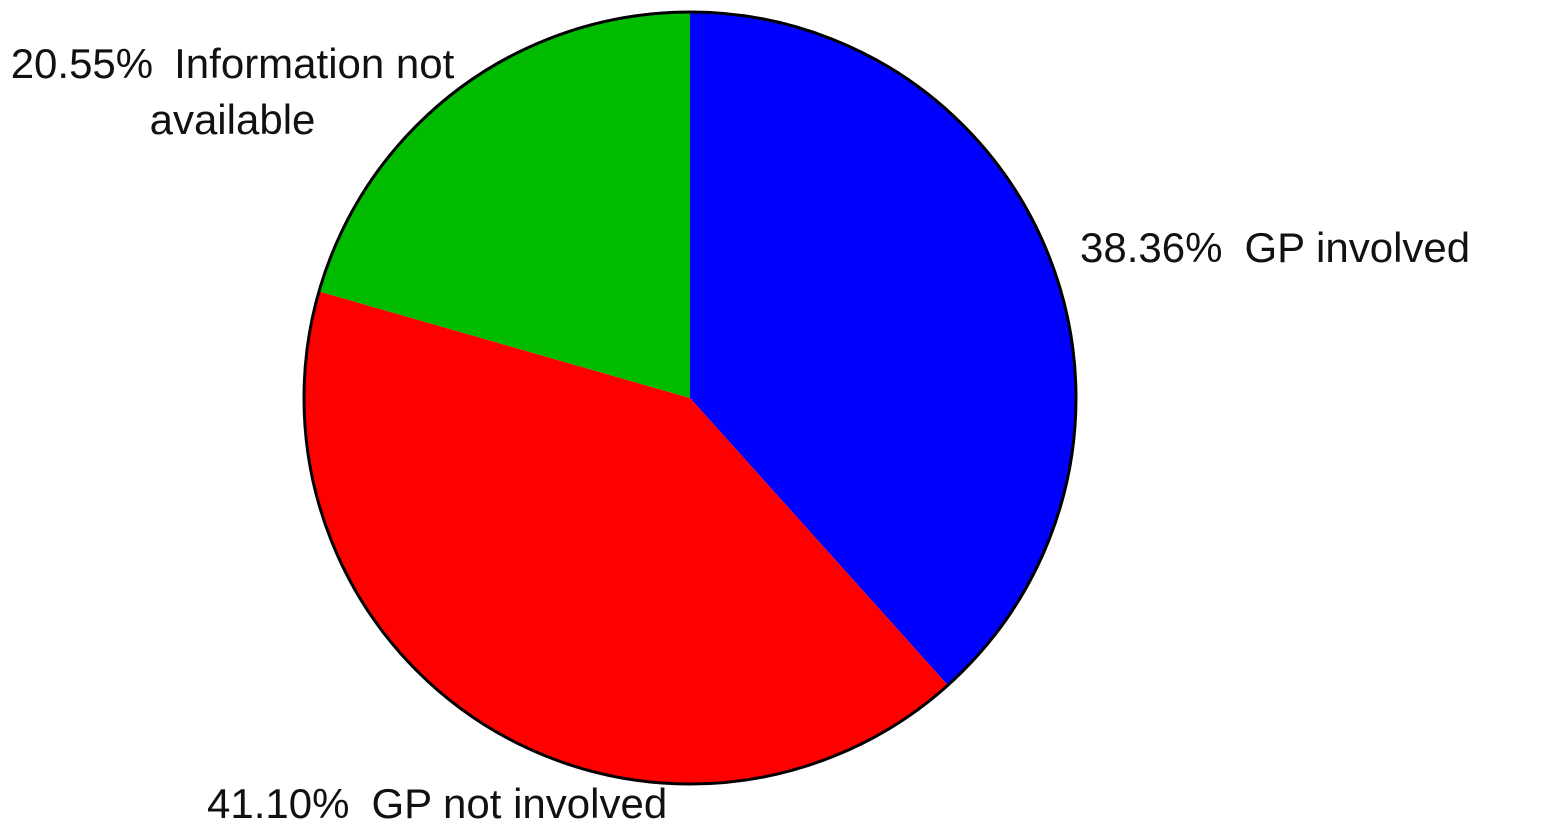 This screenshot has width=1547, height=826. I want to click on slice-label: 38.36% GP involved, so click(1275, 247).